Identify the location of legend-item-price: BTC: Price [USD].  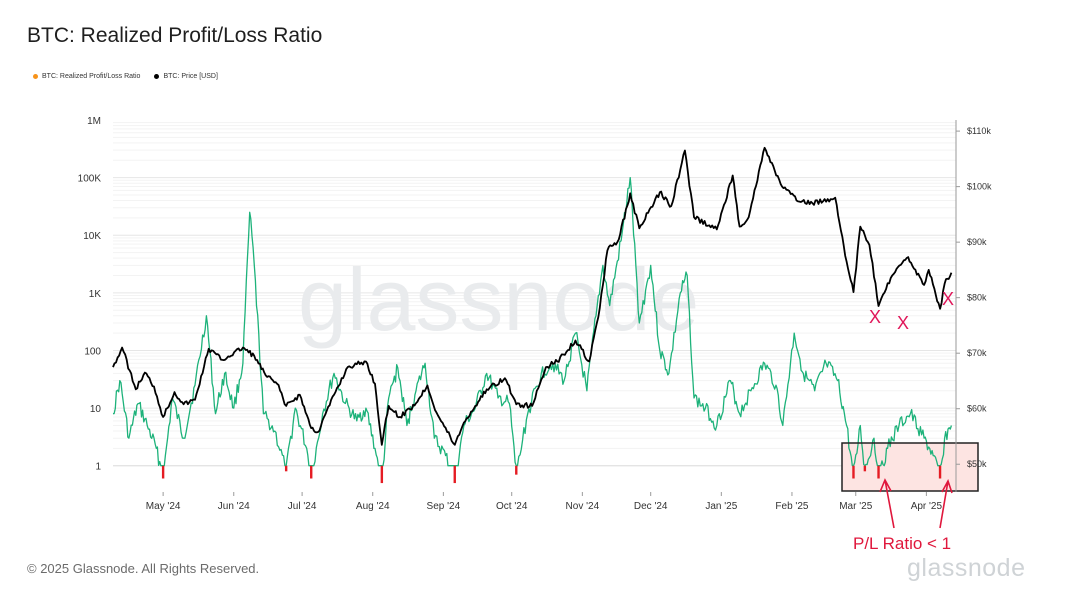
(186, 76).